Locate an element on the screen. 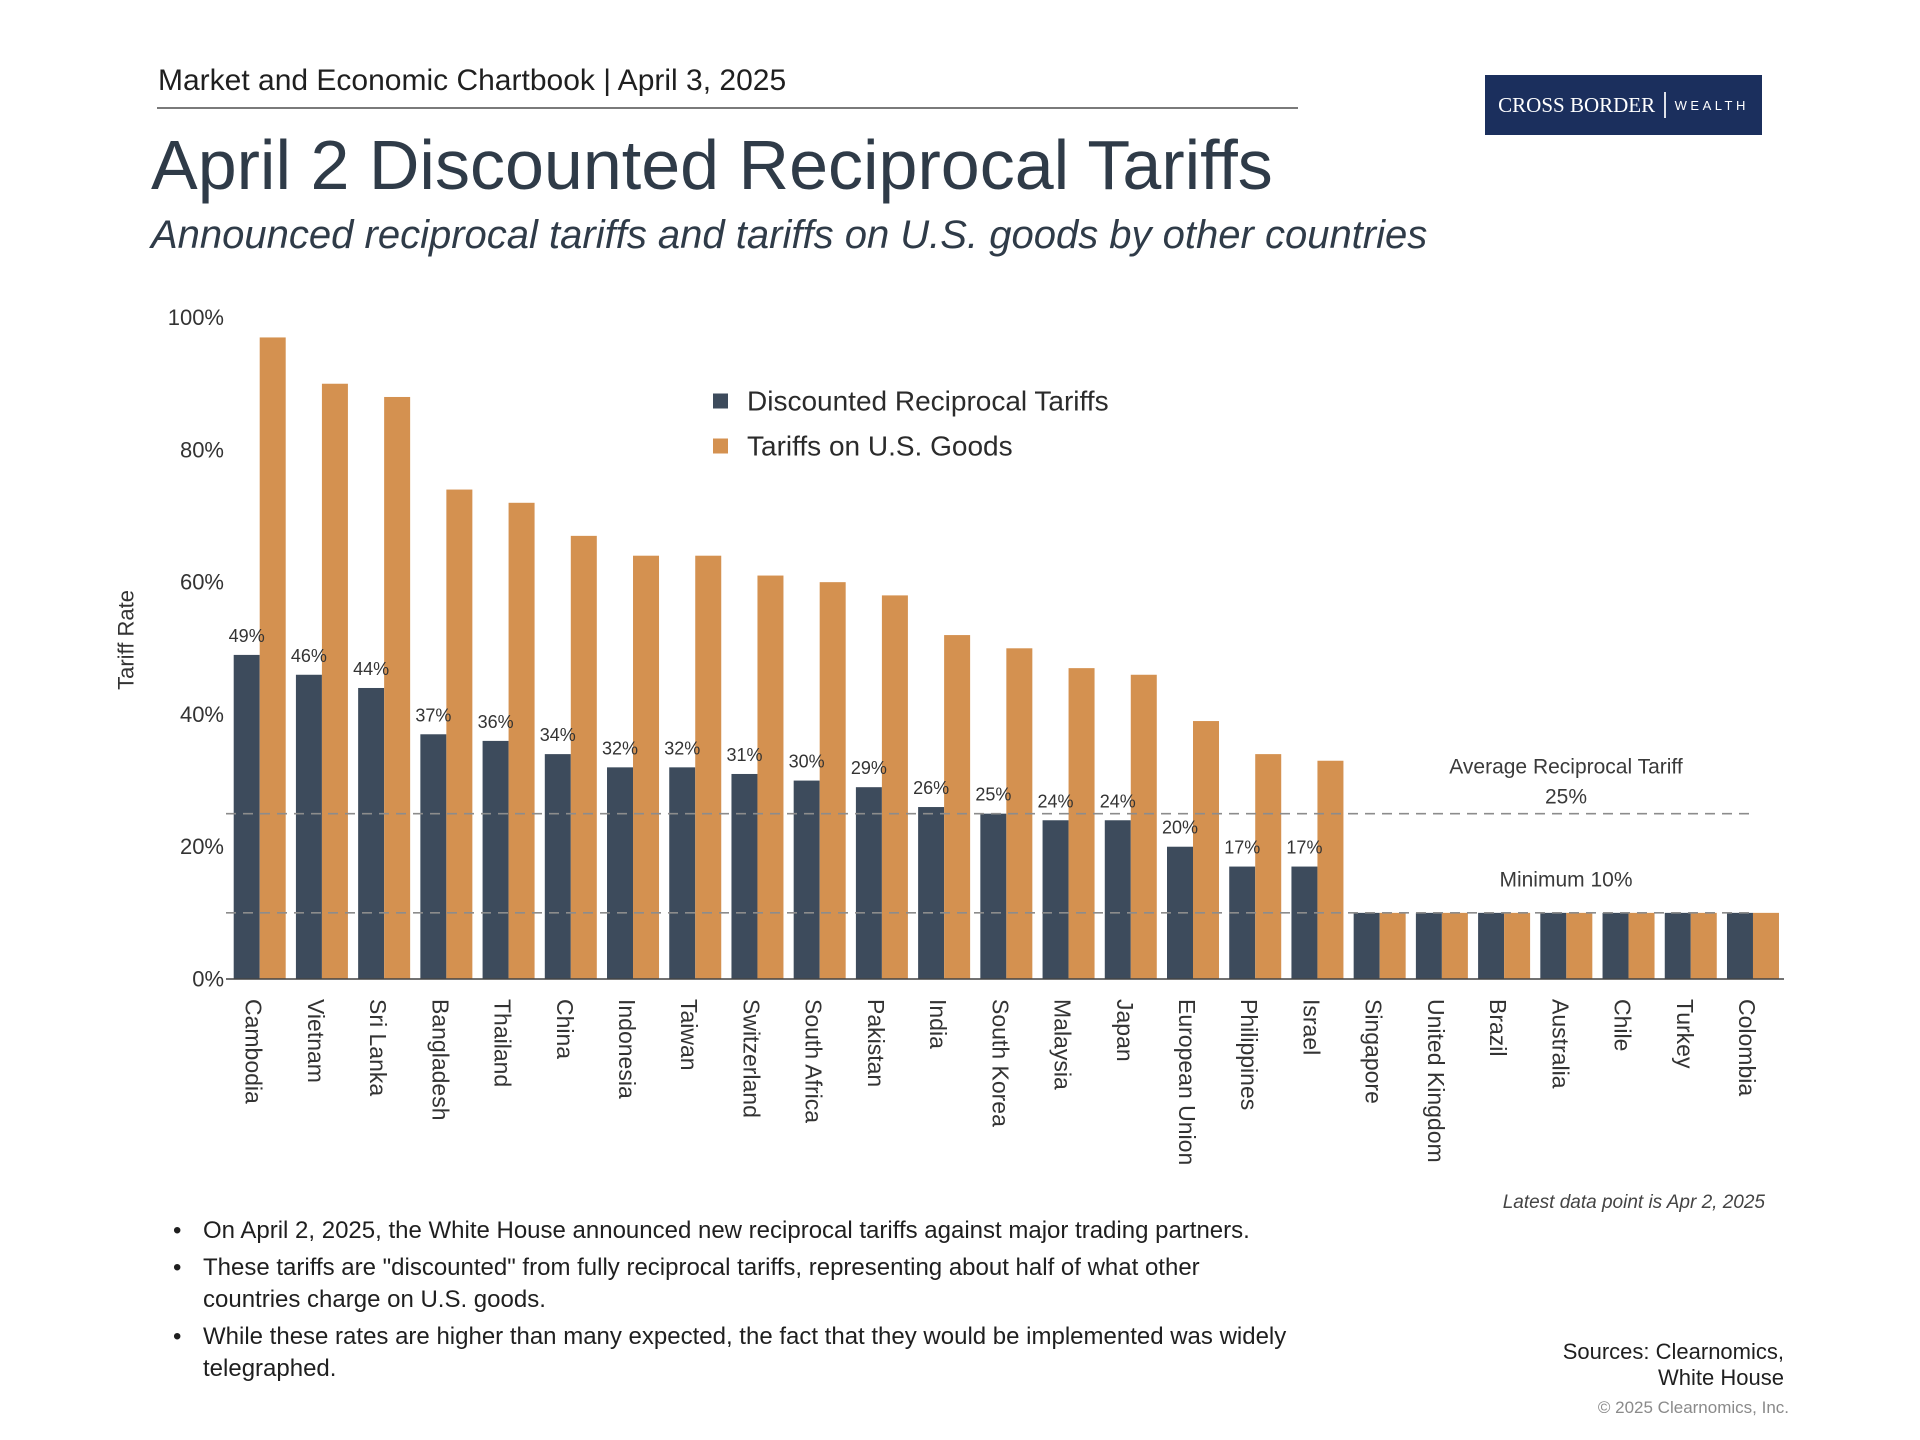 The image size is (1920, 1440). average-reference-label: Average Reciprocal Tariff is located at coordinates (1566, 767).